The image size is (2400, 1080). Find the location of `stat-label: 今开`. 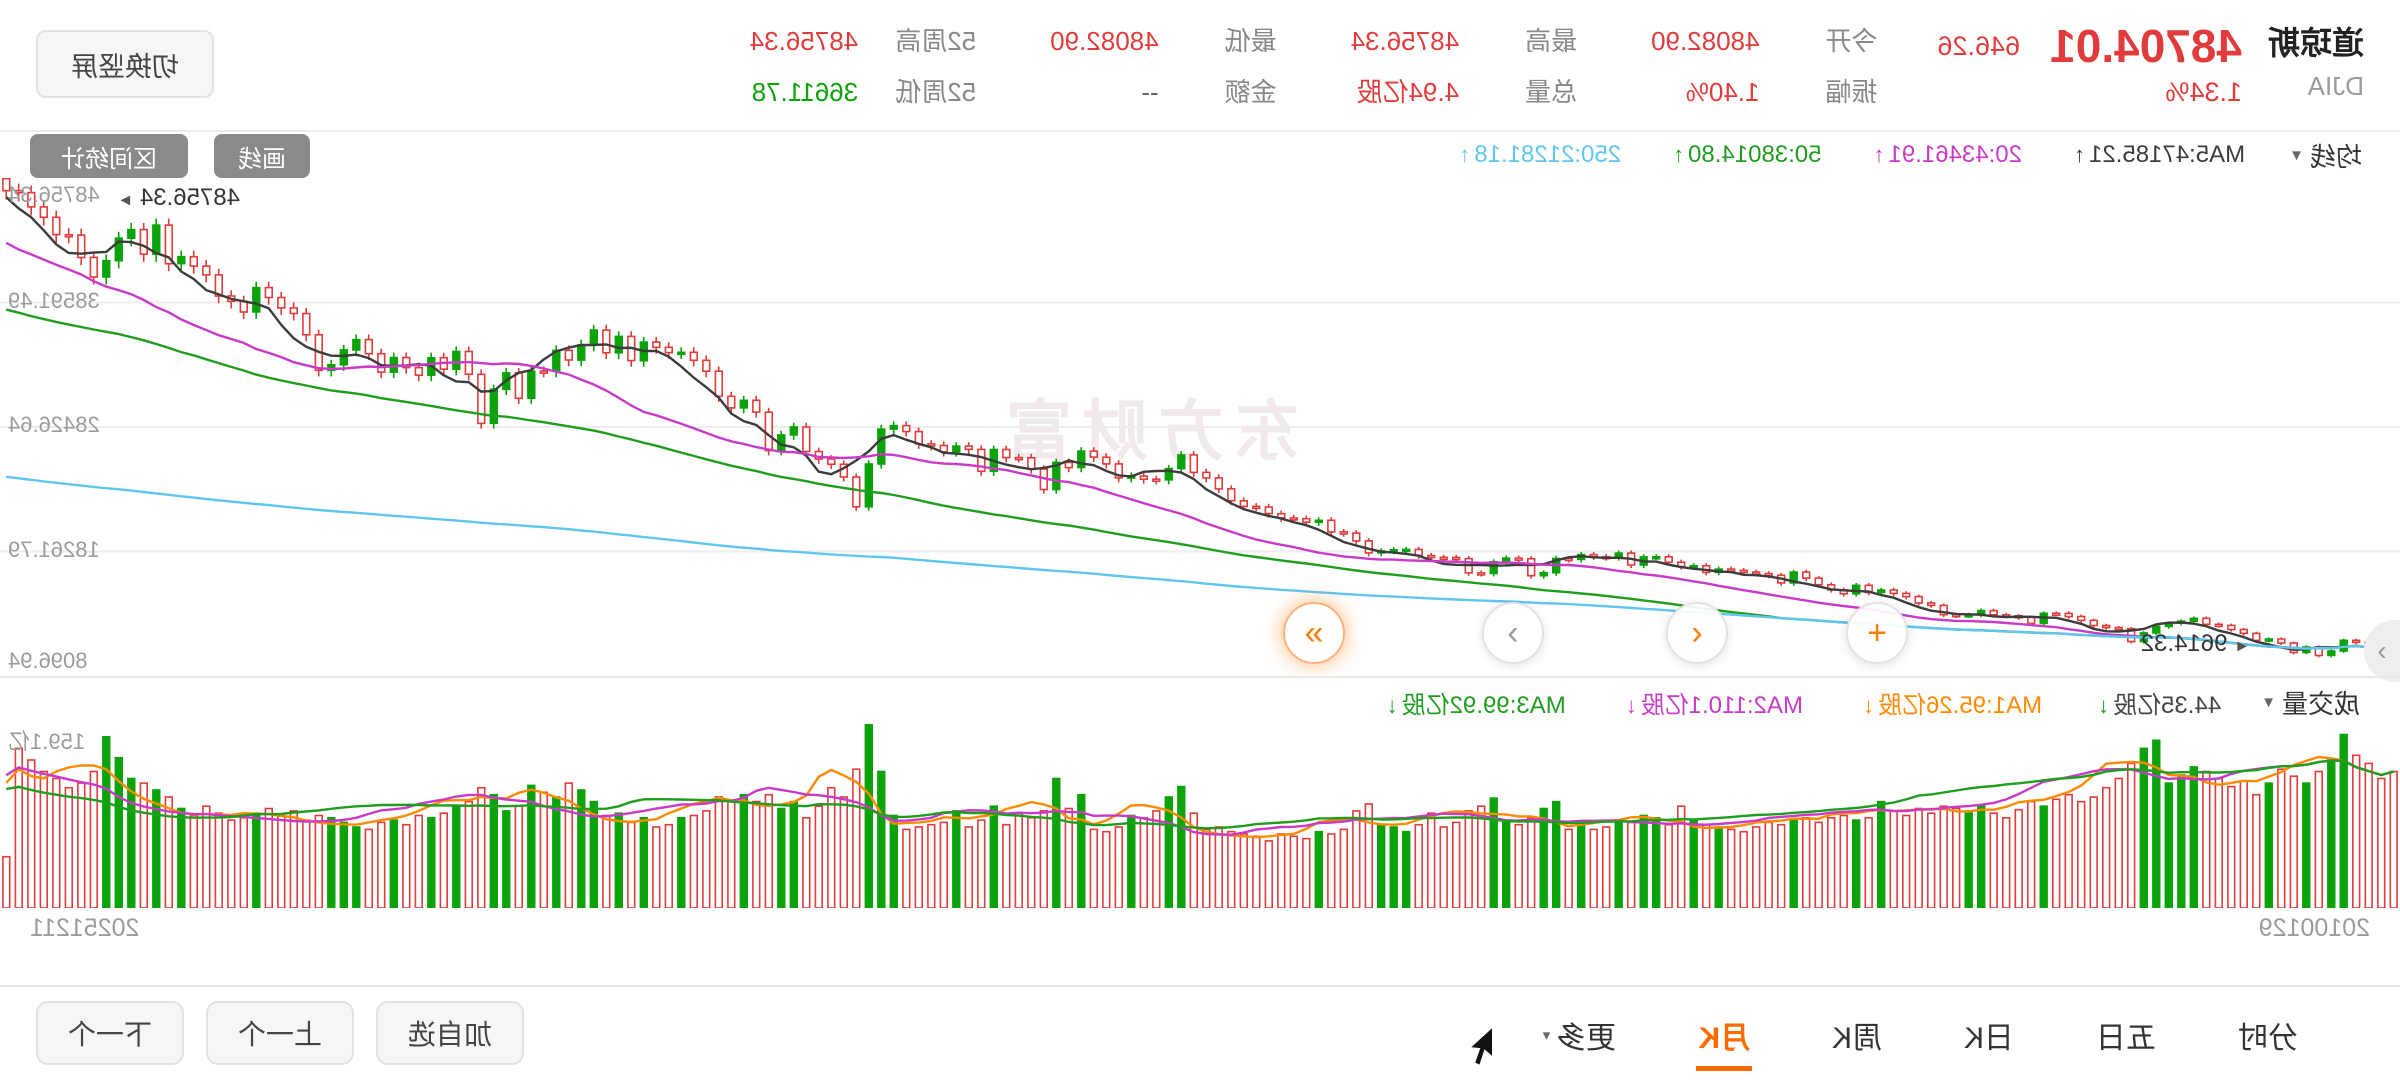

stat-label: 今开 is located at coordinates (1851, 41).